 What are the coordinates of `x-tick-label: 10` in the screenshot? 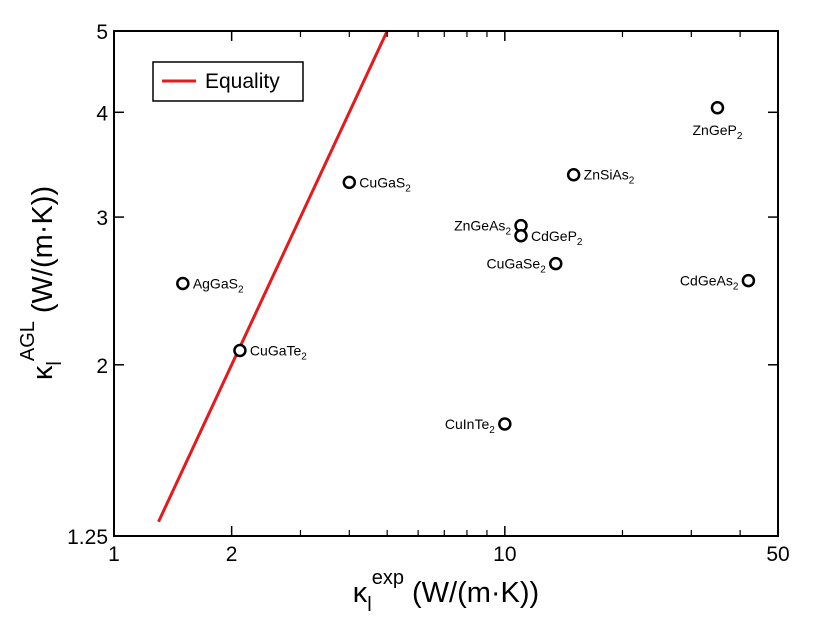 It's located at (504, 554).